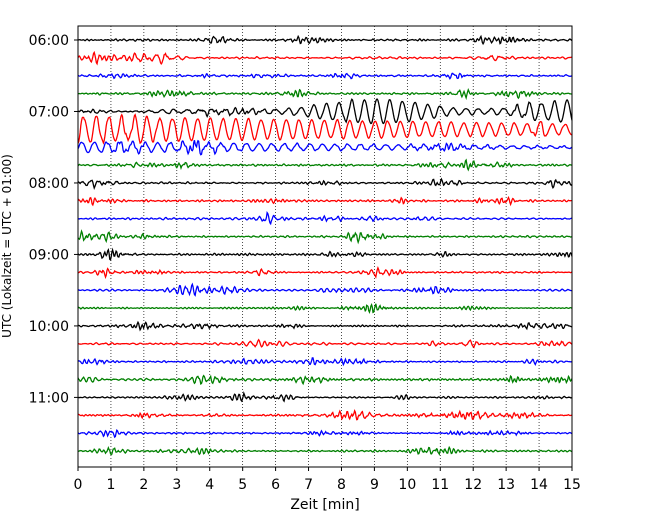  Describe the element at coordinates (78, 485) in the screenshot. I see `x-tick-label: 0` at that location.